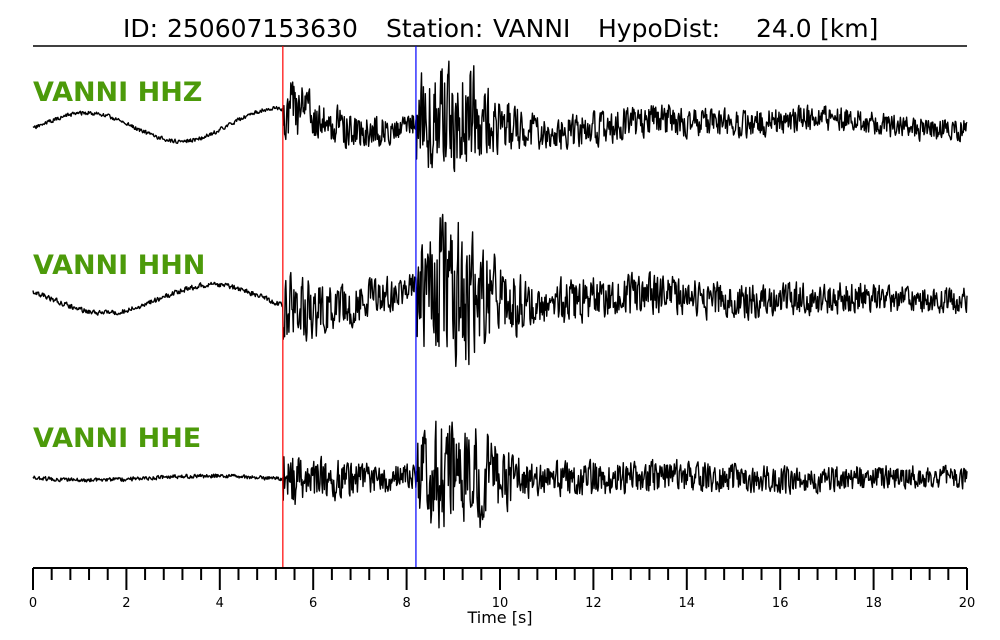  What do you see at coordinates (500, 603) in the screenshot?
I see `x-tick-label: 10` at bounding box center [500, 603].